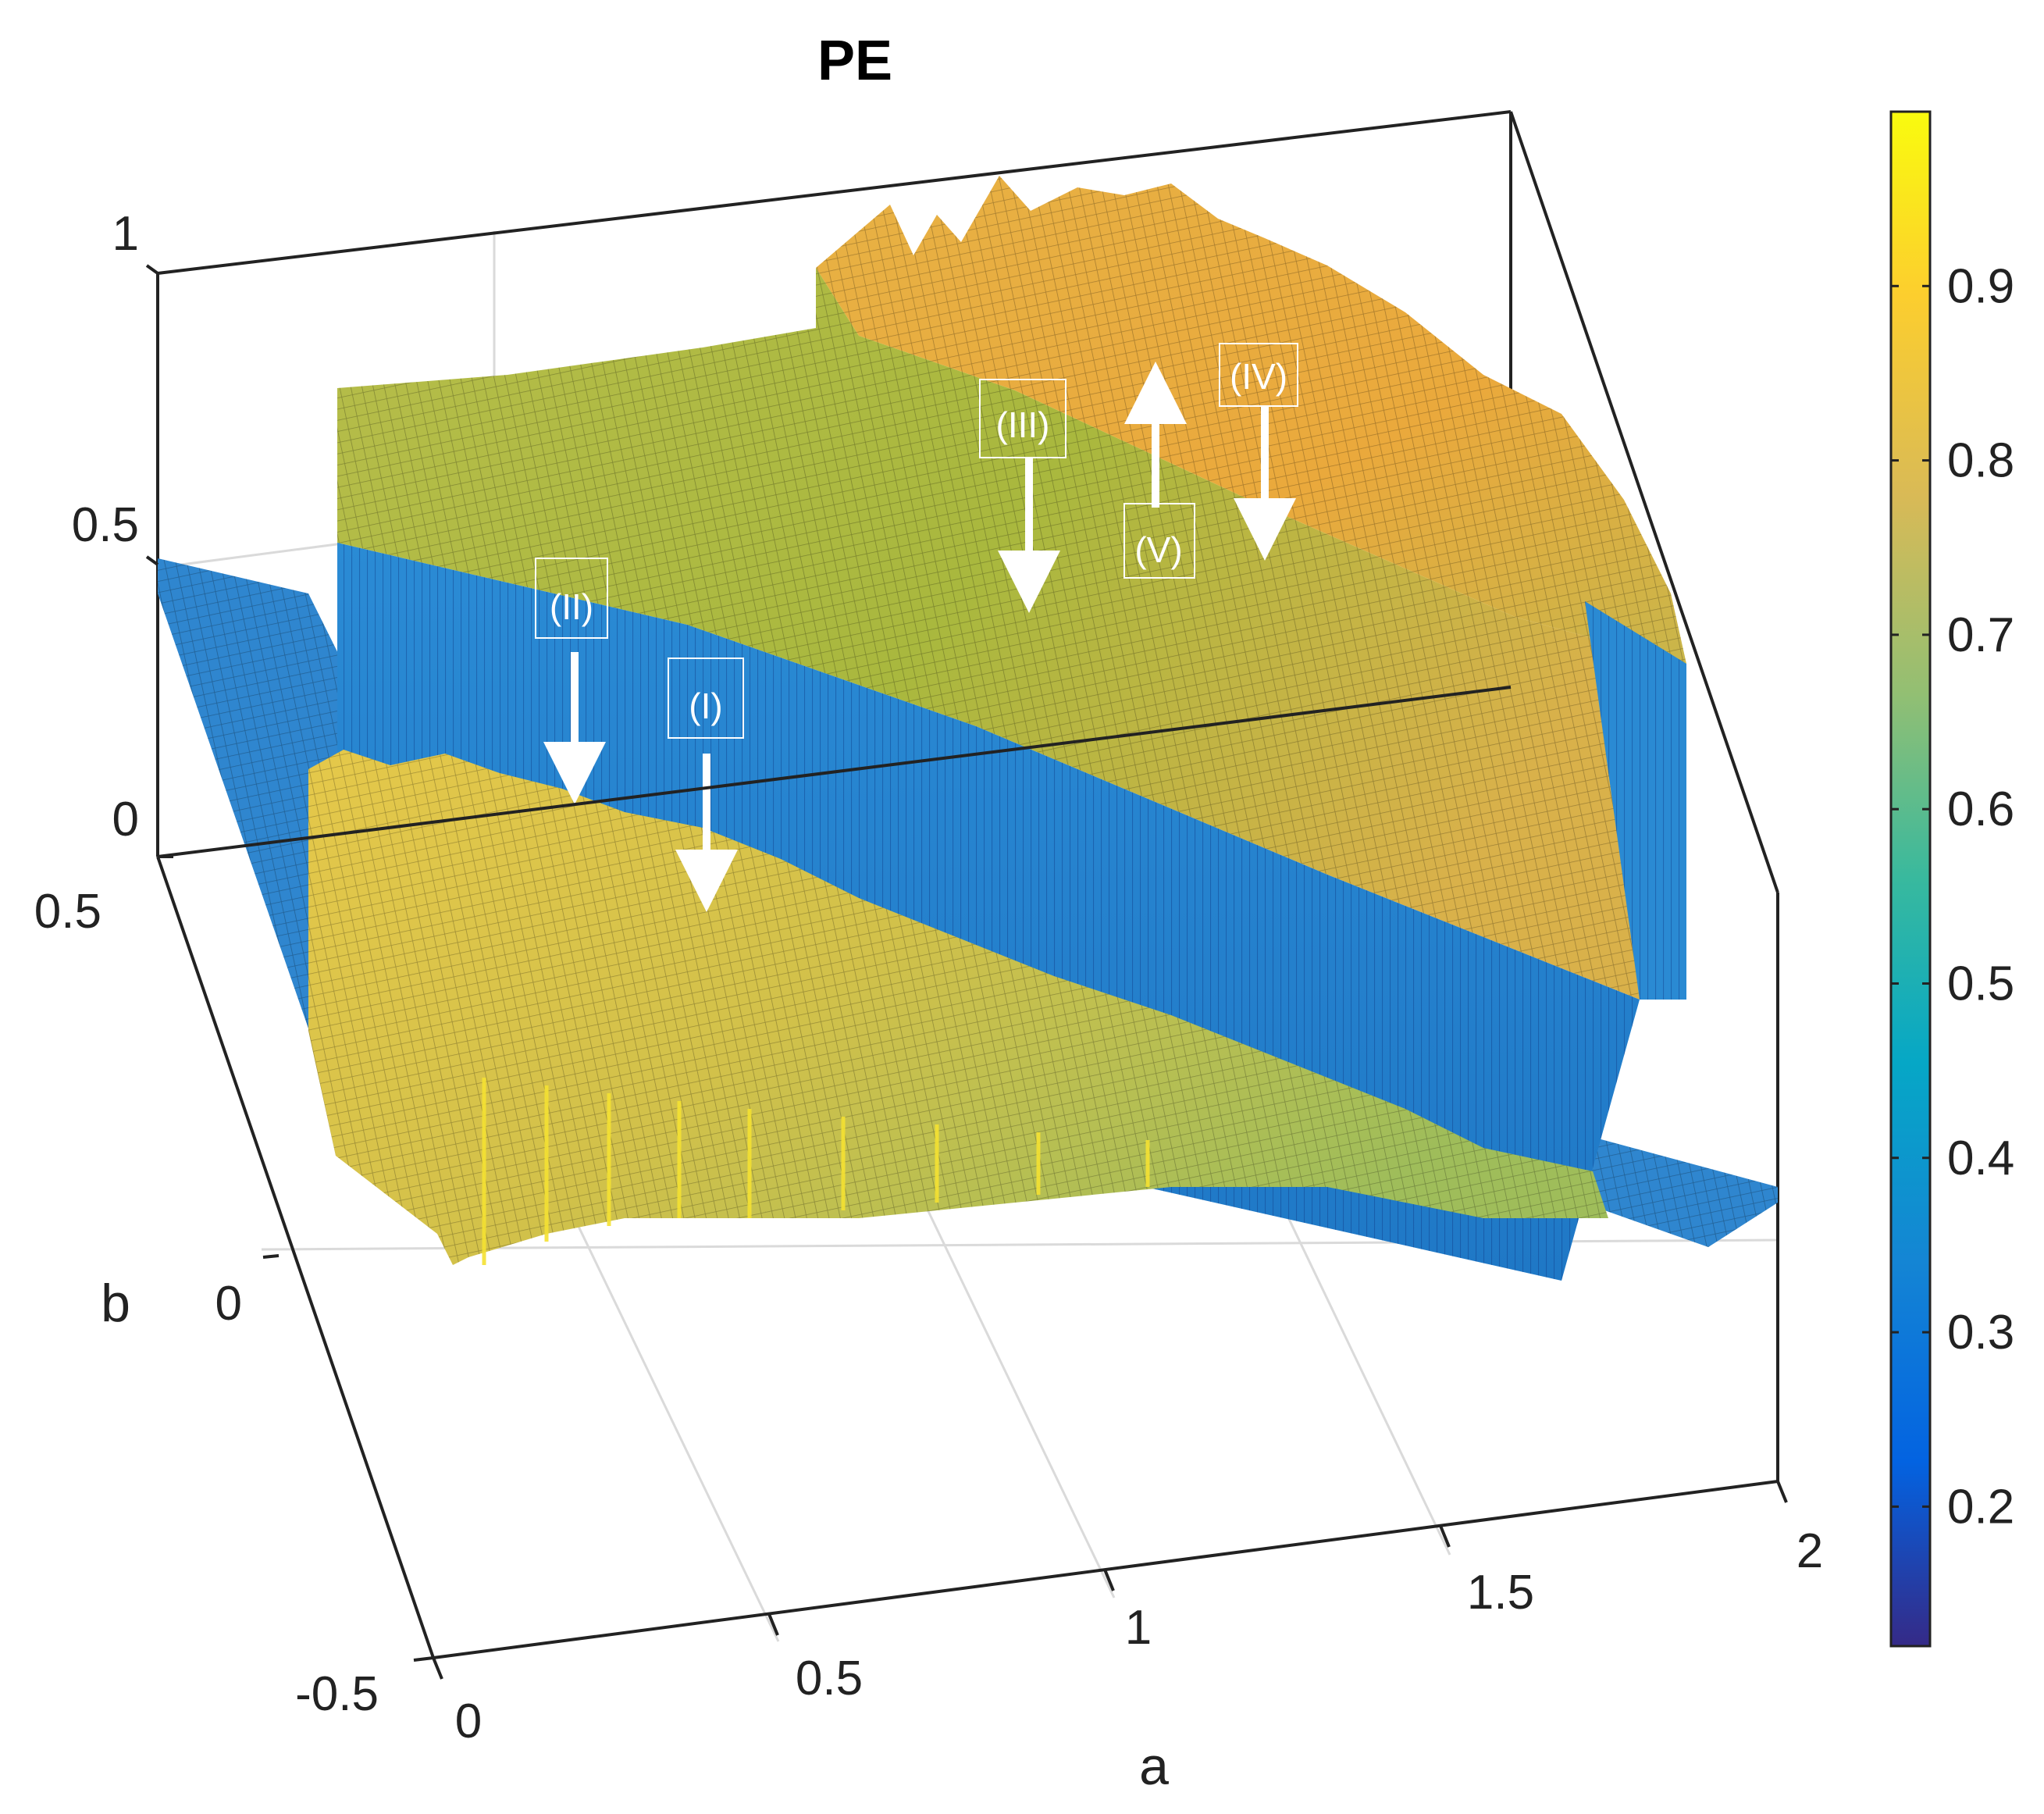 The height and width of the screenshot is (1814, 2044). I want to click on colorbar-gradient, so click(1910, 879).